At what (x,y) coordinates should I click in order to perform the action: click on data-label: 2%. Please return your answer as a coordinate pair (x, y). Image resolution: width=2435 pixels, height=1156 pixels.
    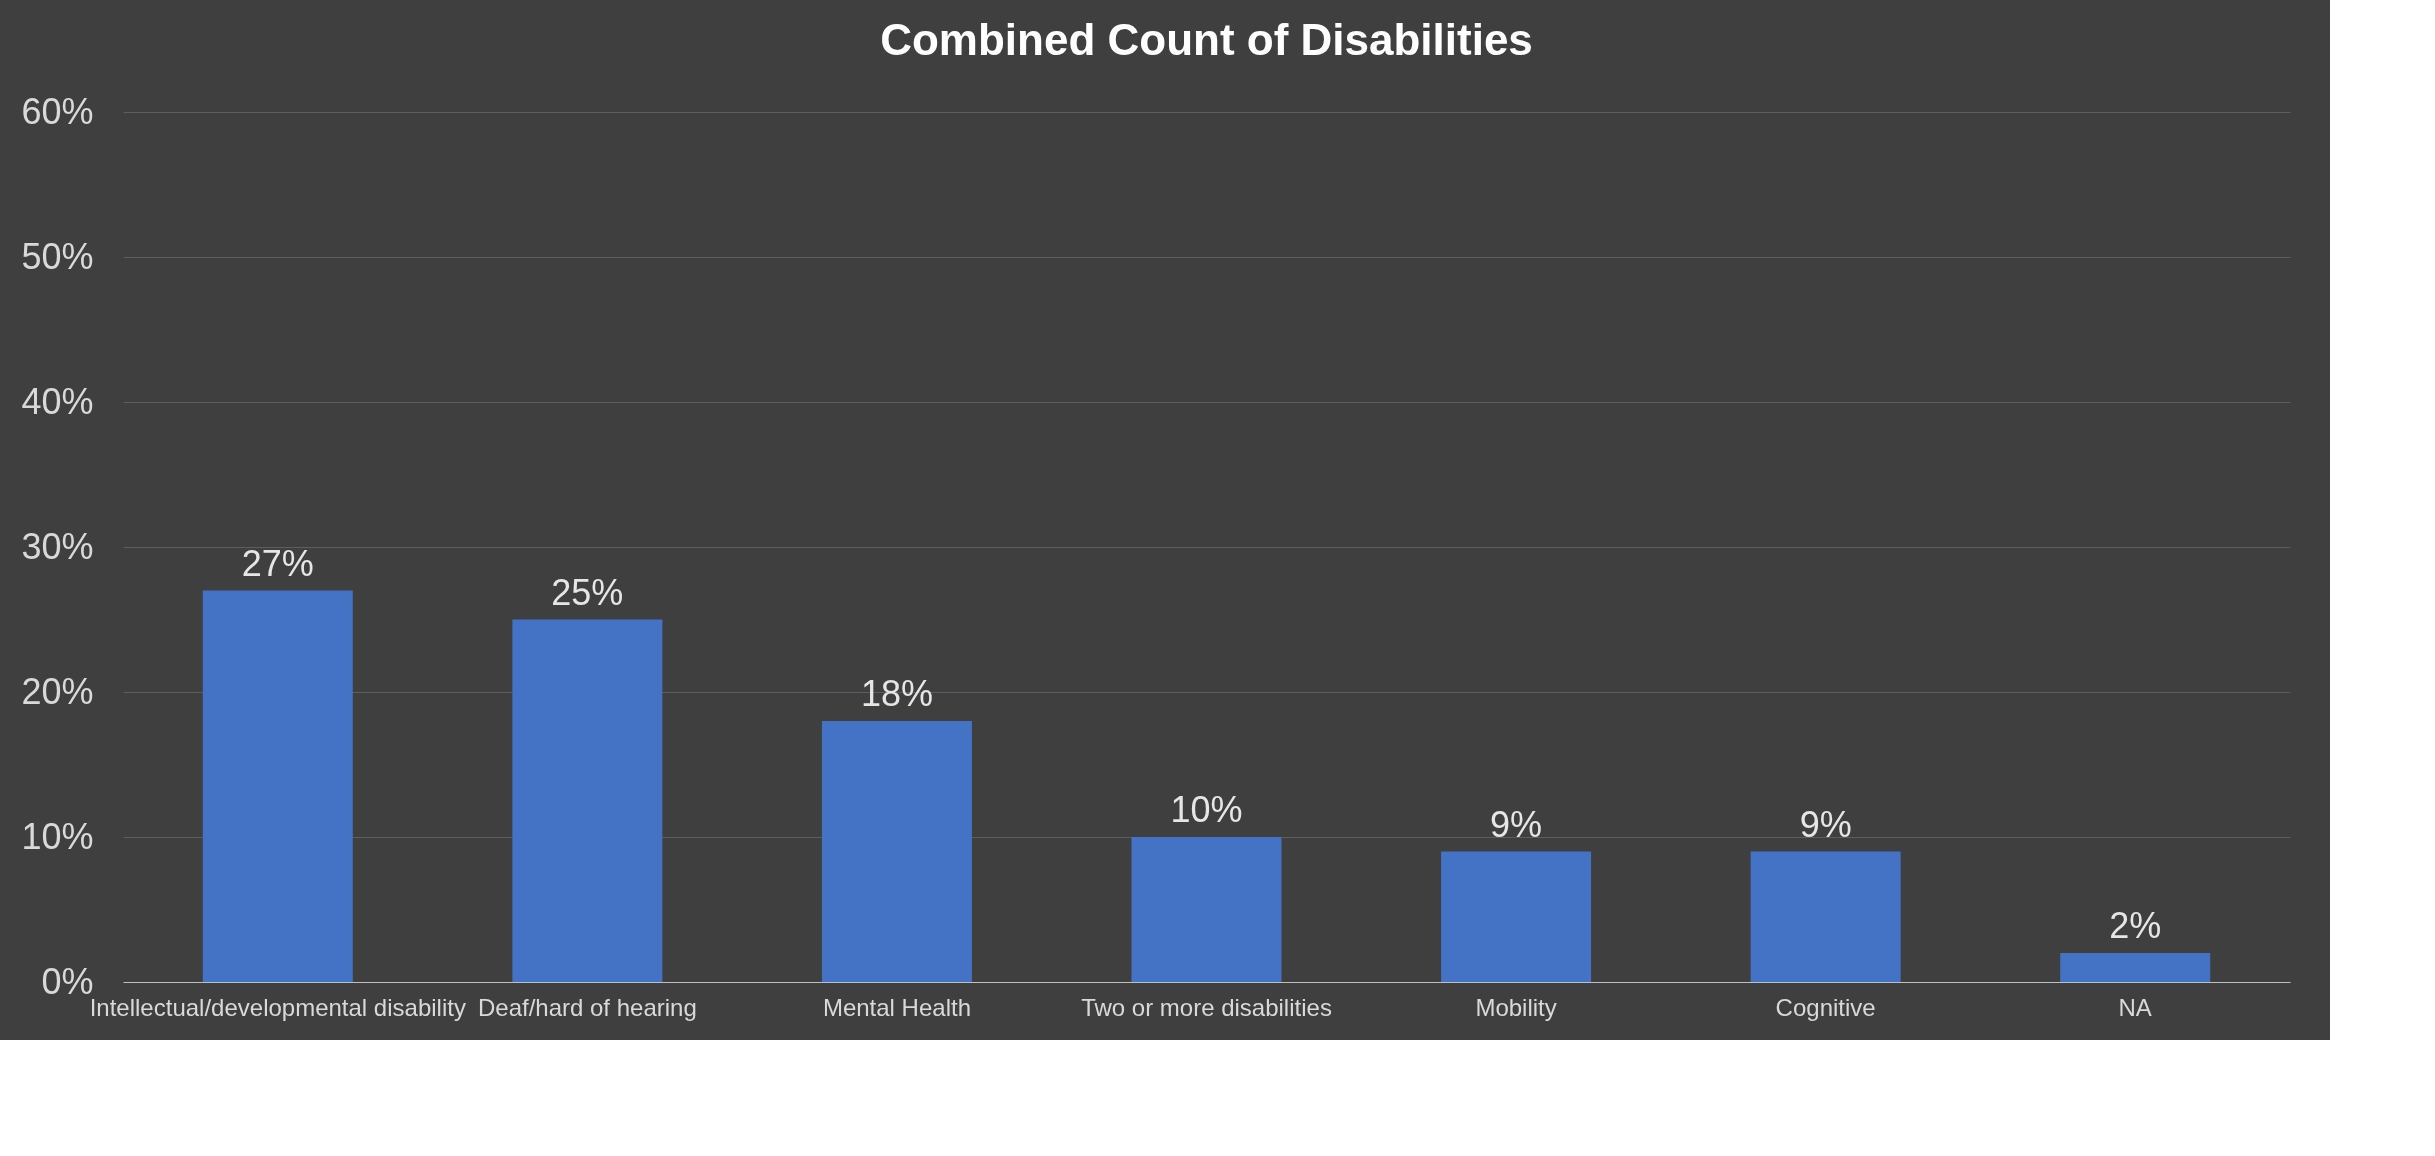
    Looking at the image, I should click on (2135, 925).